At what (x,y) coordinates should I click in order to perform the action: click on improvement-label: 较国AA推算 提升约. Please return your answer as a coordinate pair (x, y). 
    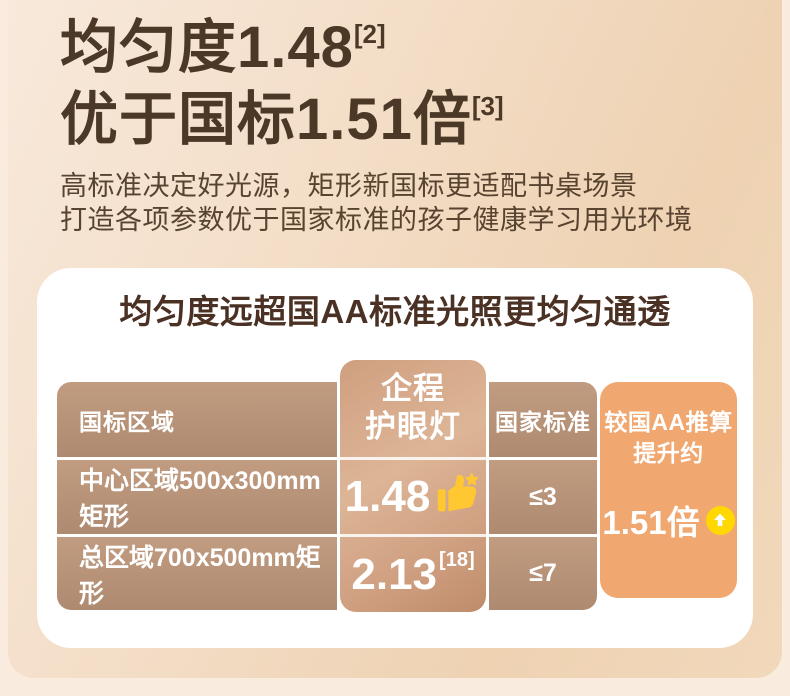
    Looking at the image, I should click on (668, 425).